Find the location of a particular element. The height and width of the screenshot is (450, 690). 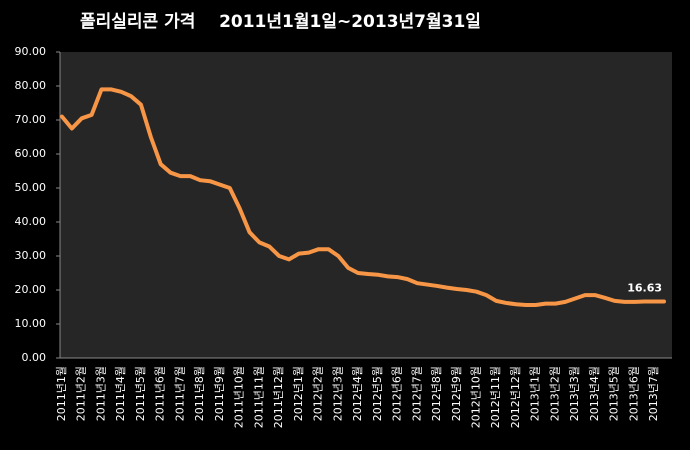

x-tick-label: 2012년3월 is located at coordinates (337, 393).